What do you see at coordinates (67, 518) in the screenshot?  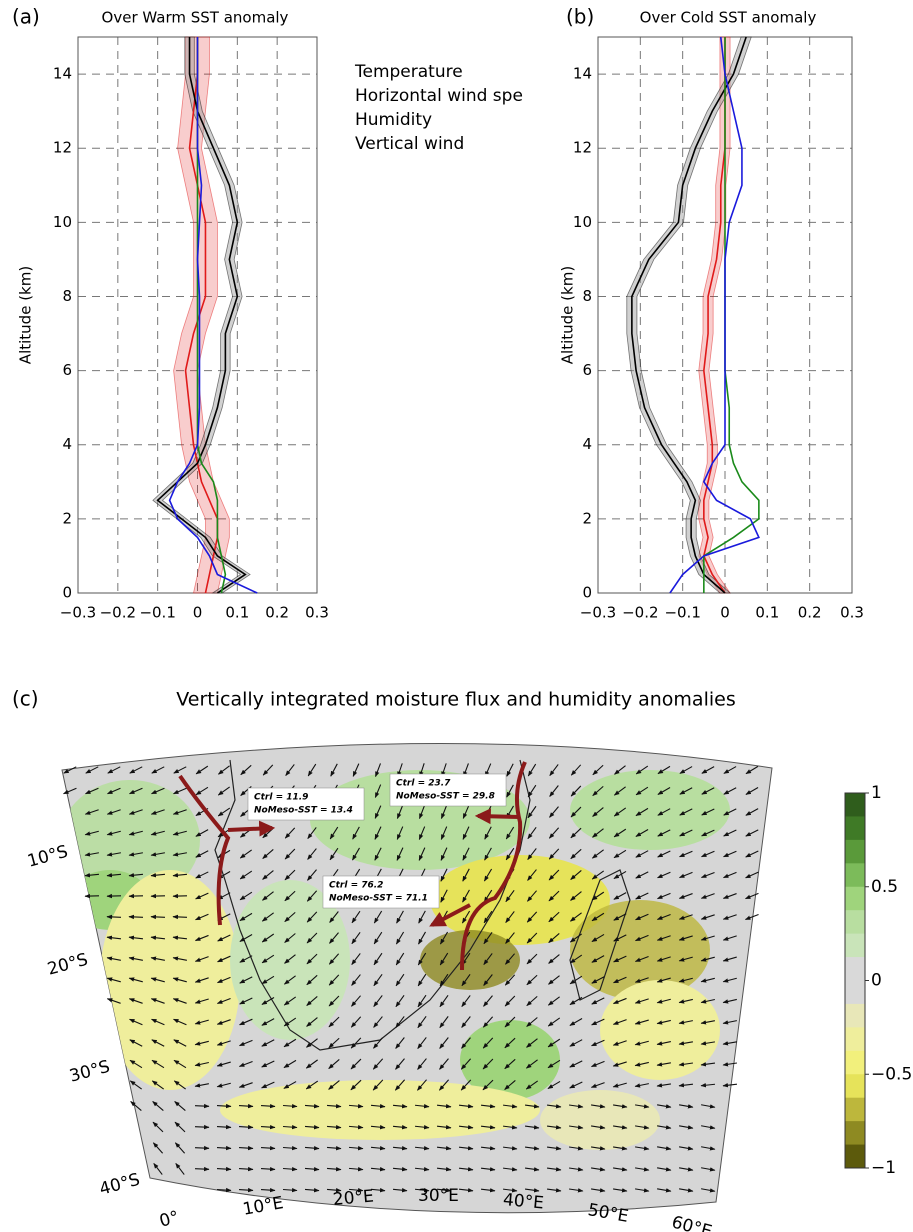 I see `y-tick-label: 2` at bounding box center [67, 518].